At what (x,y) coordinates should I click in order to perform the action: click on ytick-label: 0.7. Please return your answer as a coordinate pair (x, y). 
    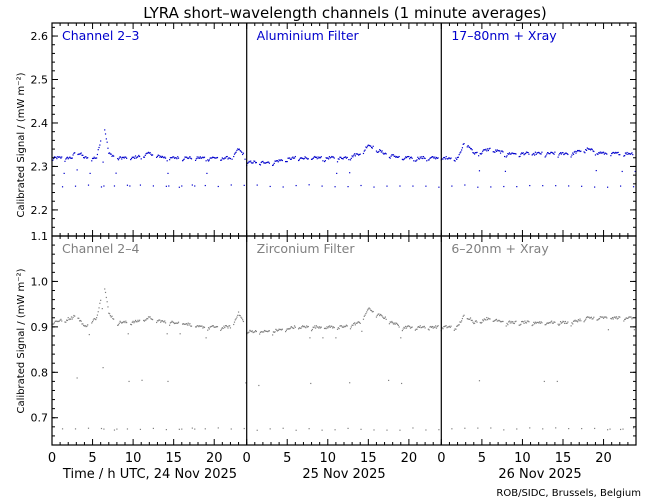
    Looking at the image, I should click on (40, 418).